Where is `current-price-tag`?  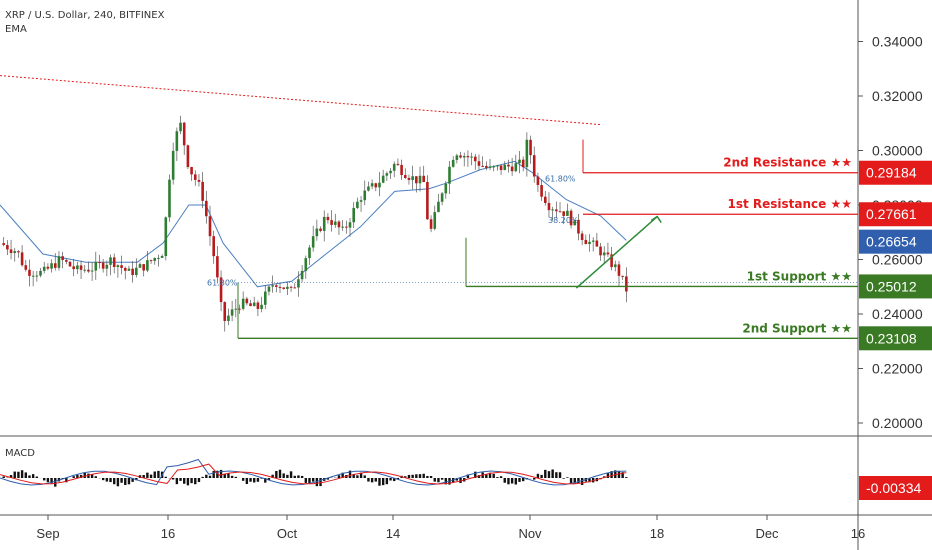 current-price-tag is located at coordinates (895, 241).